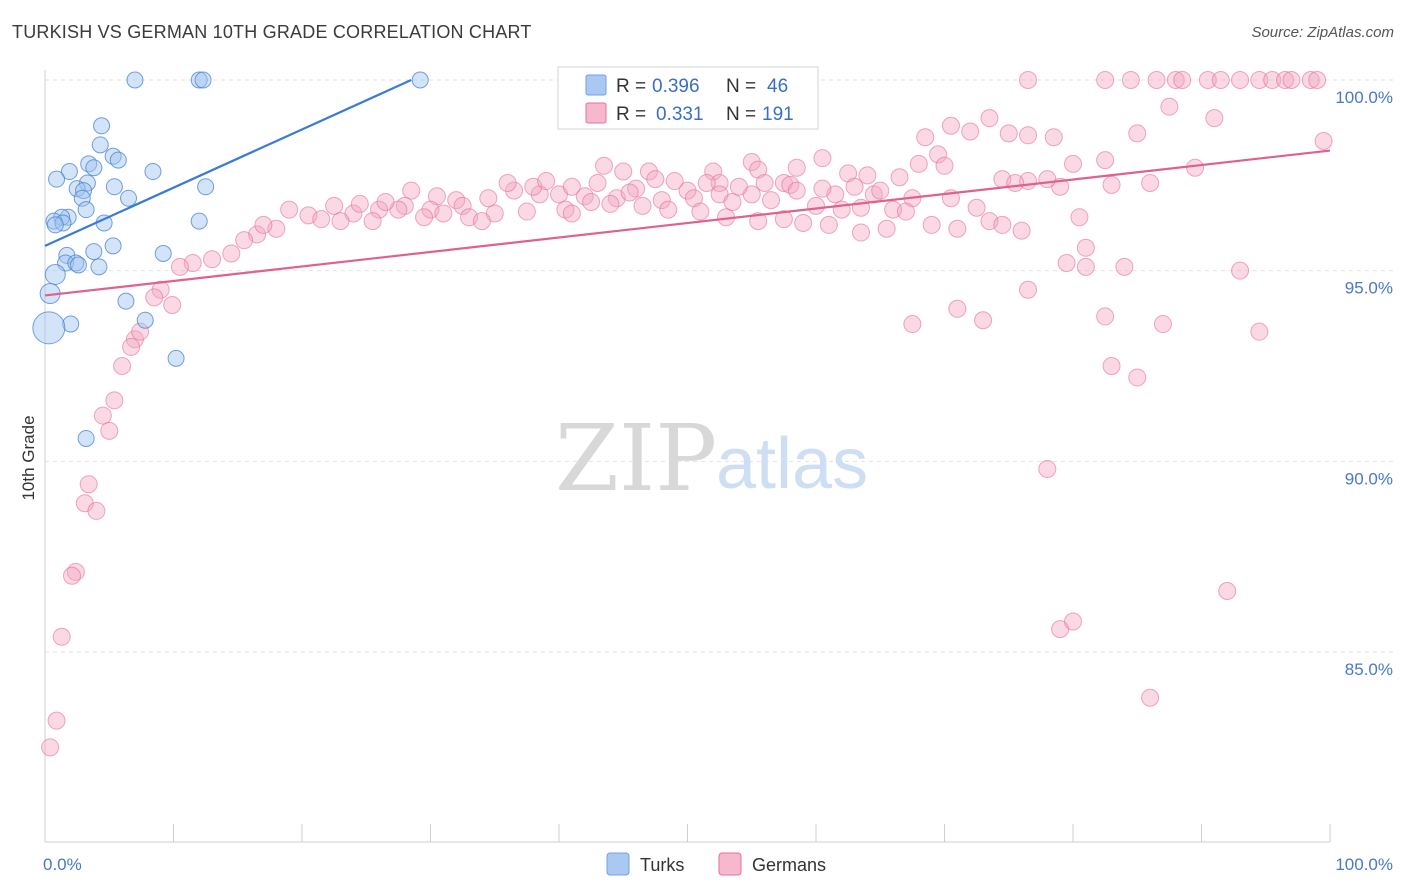 This screenshot has width=1406, height=892. I want to click on turks-trend-line, so click(228, 162).